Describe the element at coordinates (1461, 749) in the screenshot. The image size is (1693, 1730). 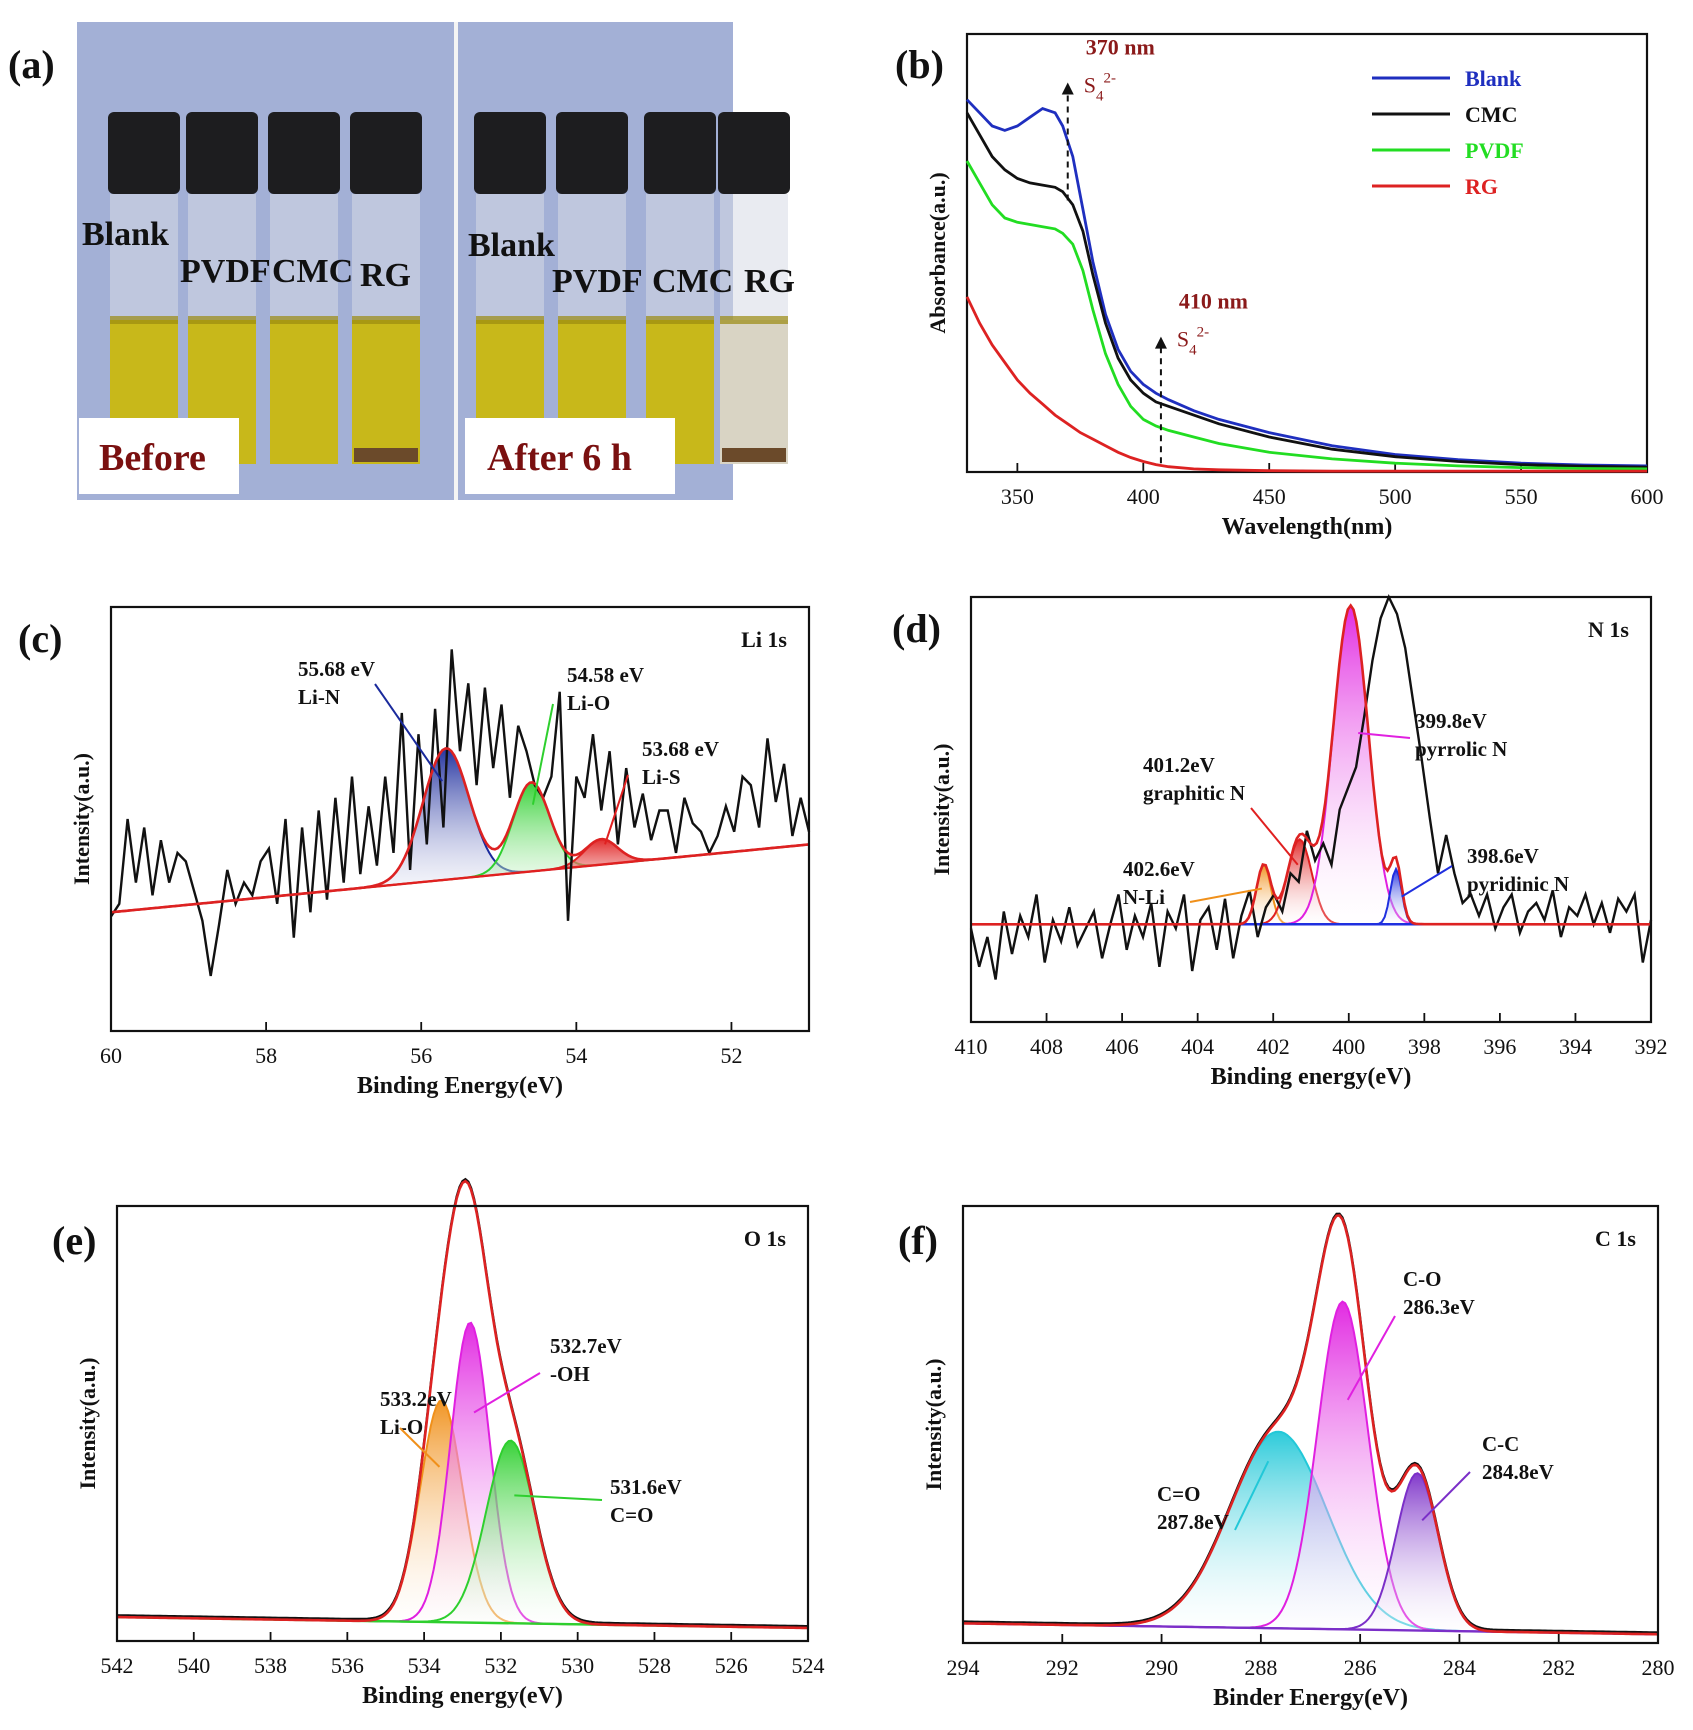
I see `peak-label-secondary: pyrrolic N` at that location.